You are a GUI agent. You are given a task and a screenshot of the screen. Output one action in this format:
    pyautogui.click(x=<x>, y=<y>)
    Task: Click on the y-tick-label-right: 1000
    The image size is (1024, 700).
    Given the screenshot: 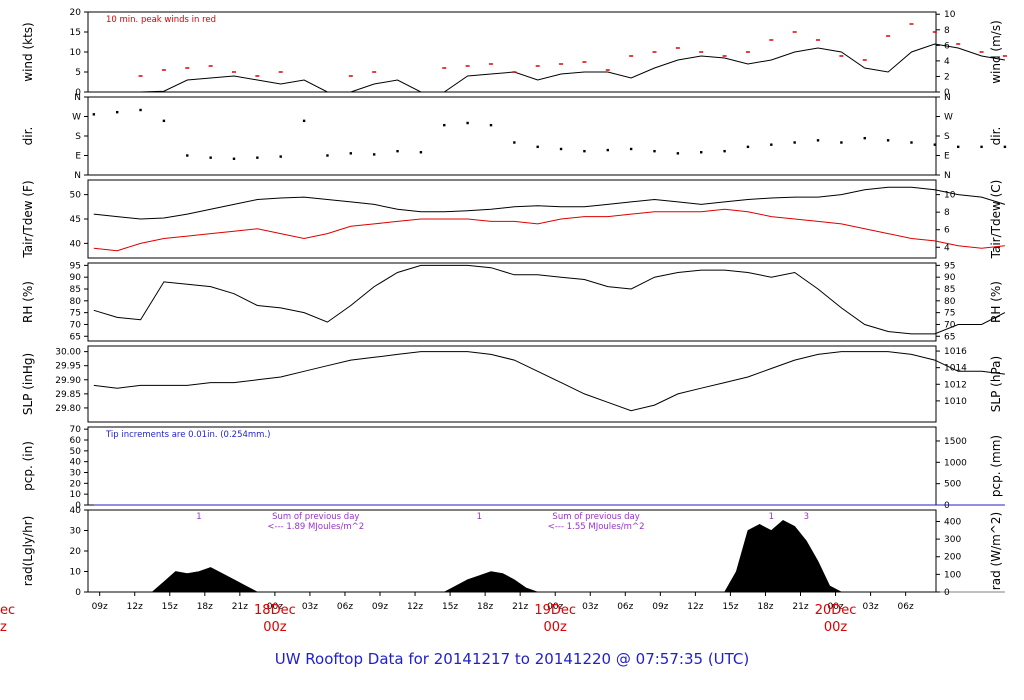 What is the action you would take?
    pyautogui.click(x=955, y=463)
    